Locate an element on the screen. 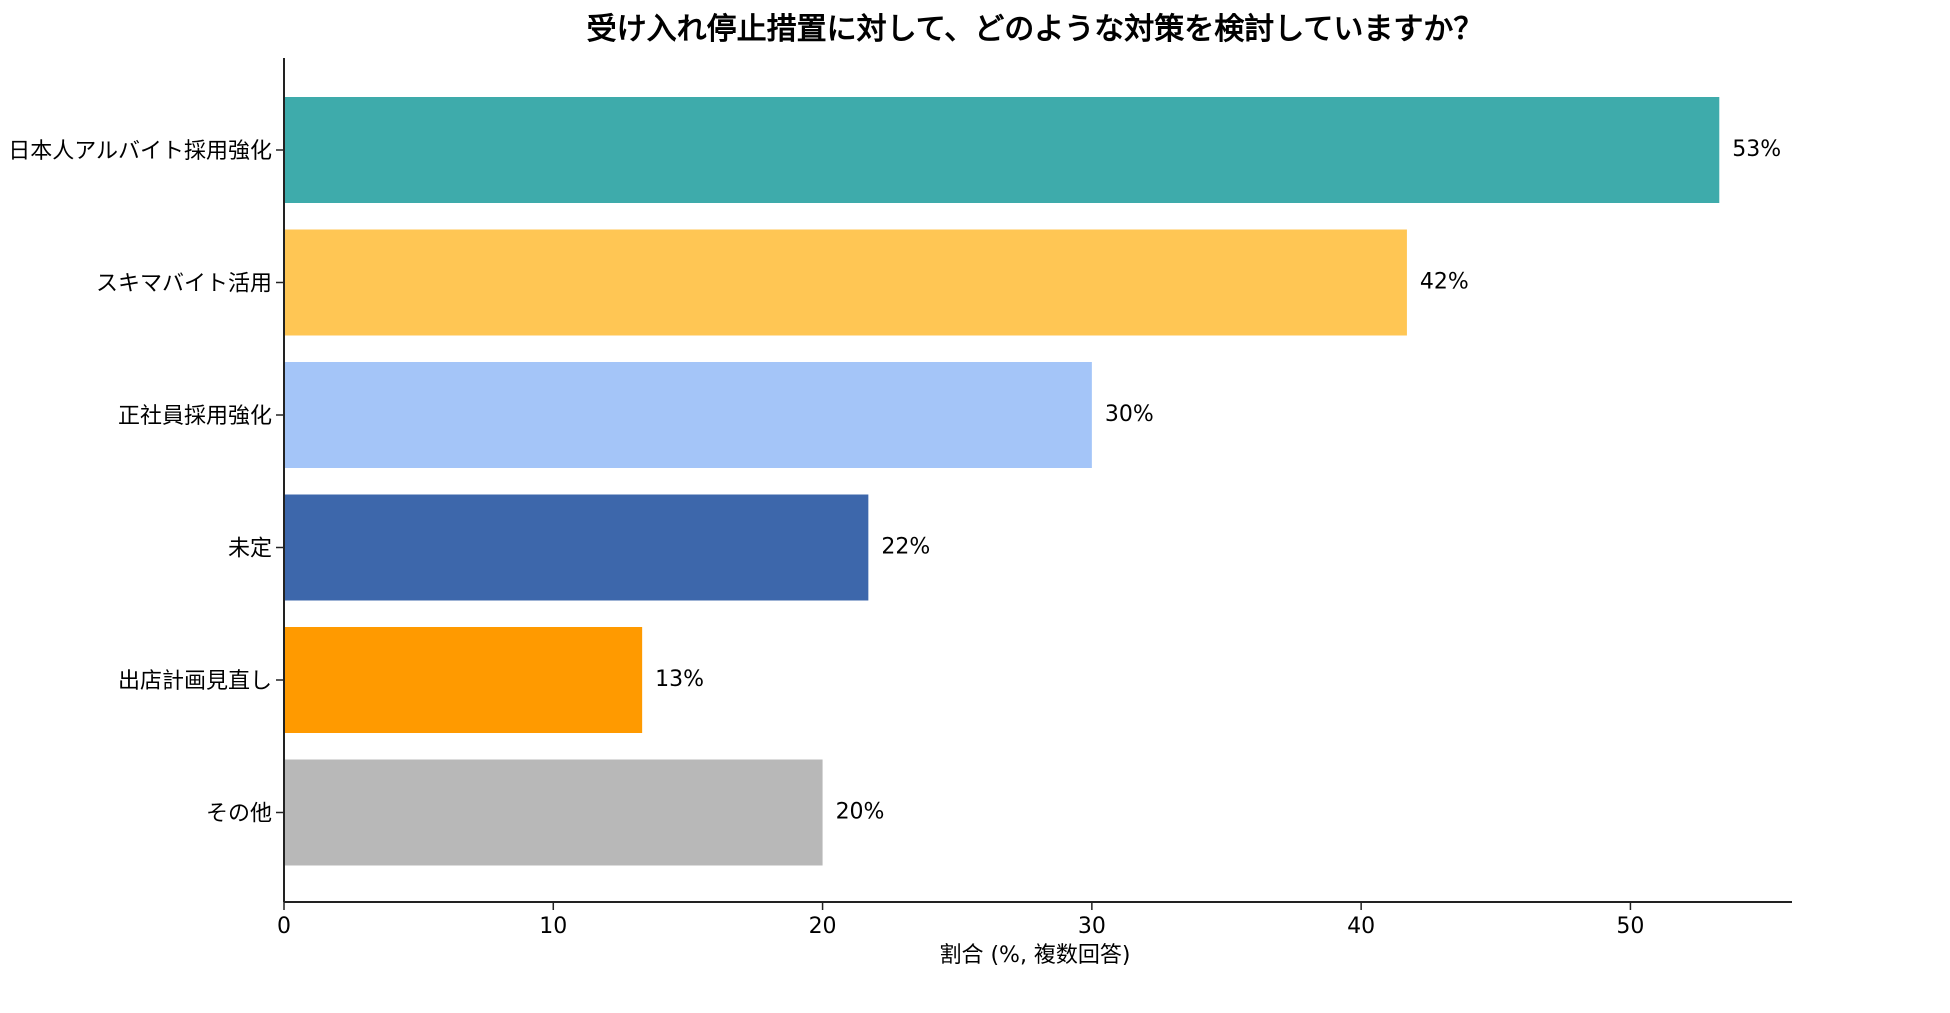 The width and height of the screenshot is (1950, 1013). value-label-1: 42% is located at coordinates (1444, 282).